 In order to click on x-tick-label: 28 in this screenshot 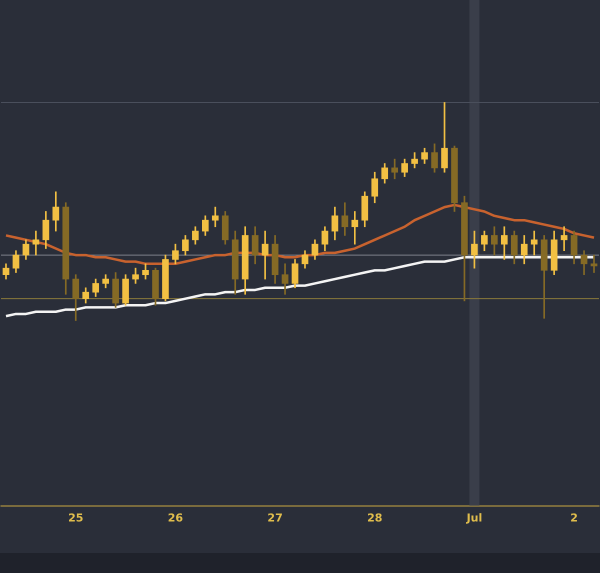, I will do `click(374, 517)`.